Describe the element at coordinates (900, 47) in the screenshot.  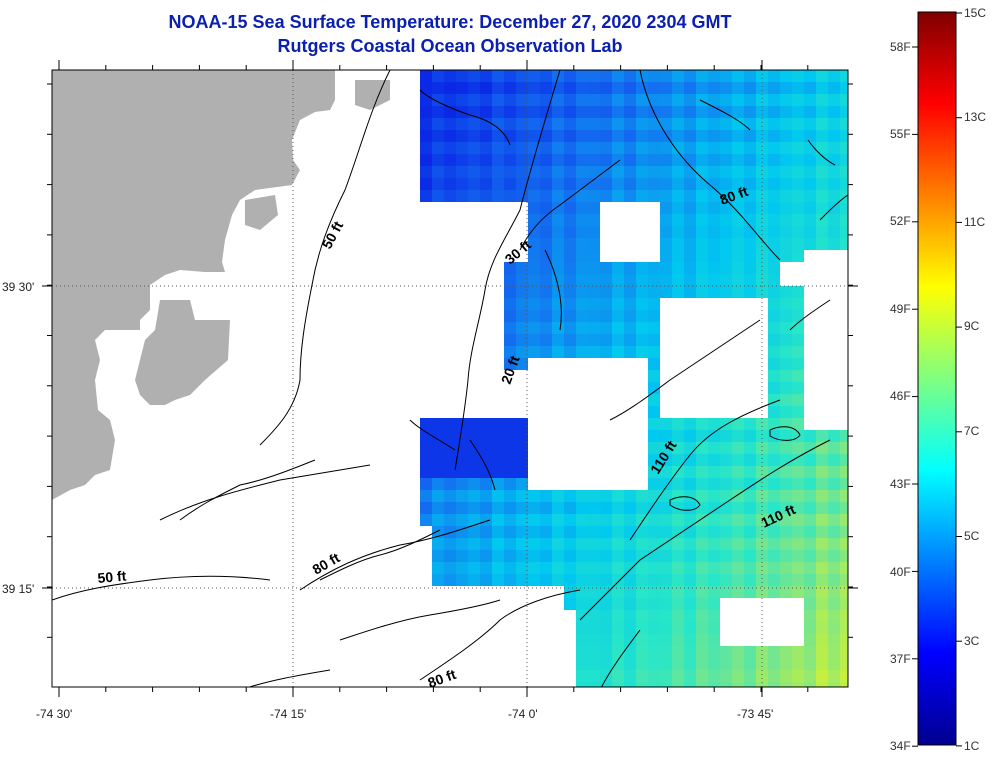
I see `colorbar-f-label: 58F` at that location.